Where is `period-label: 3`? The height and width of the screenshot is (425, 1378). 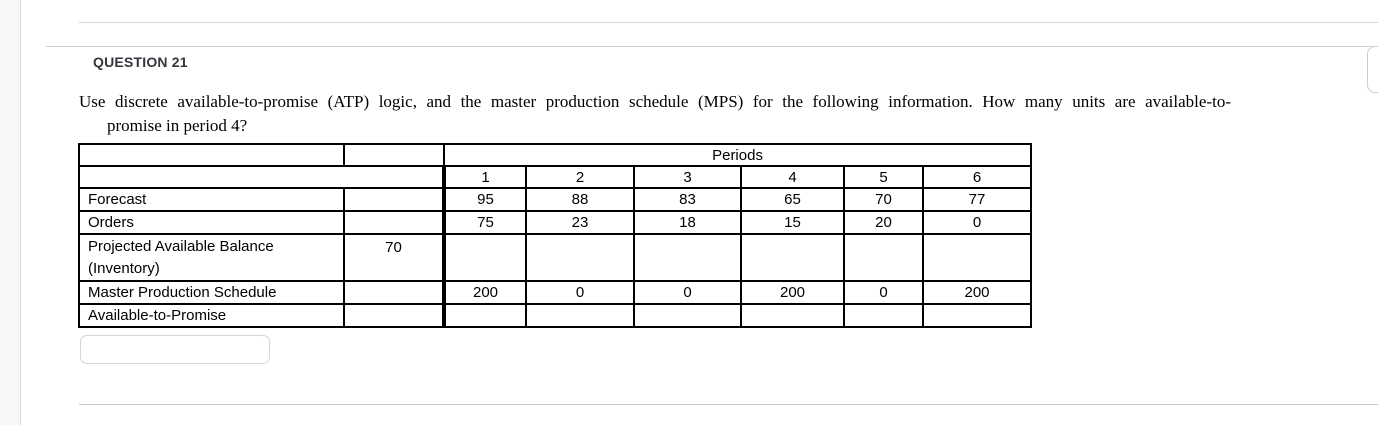 period-label: 3 is located at coordinates (687, 177).